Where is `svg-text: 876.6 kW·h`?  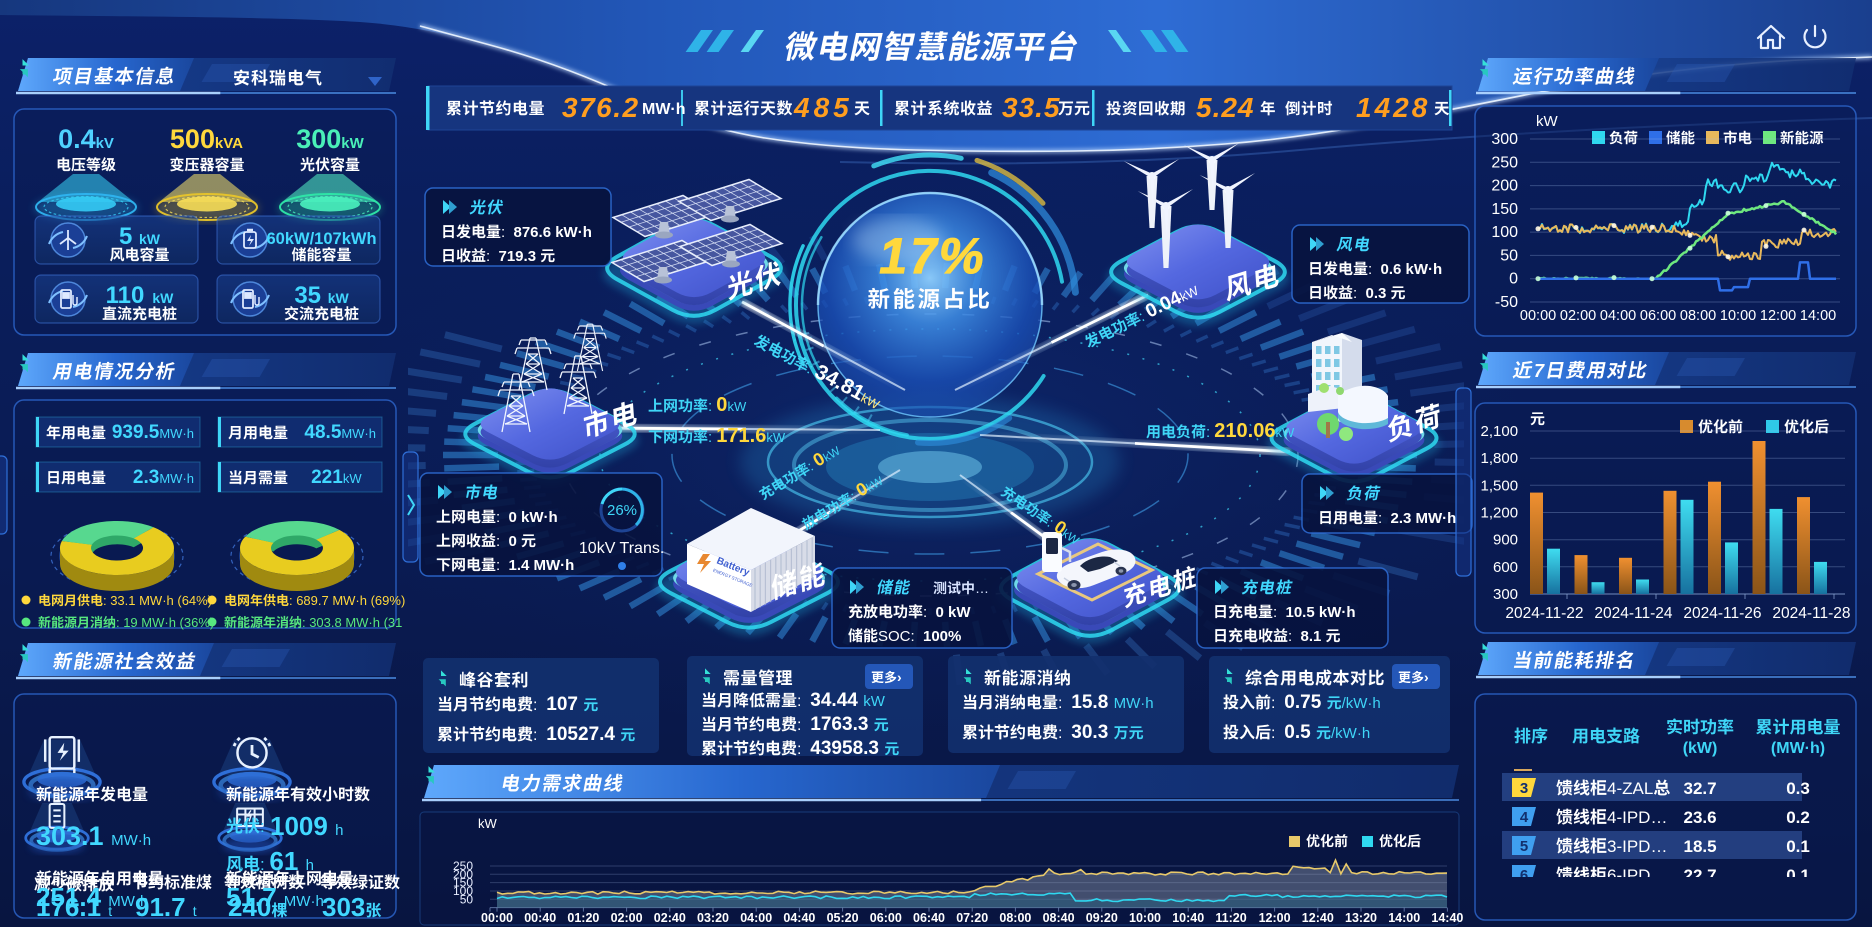
svg-text: 876.6 kW·h is located at coordinates (553, 232).